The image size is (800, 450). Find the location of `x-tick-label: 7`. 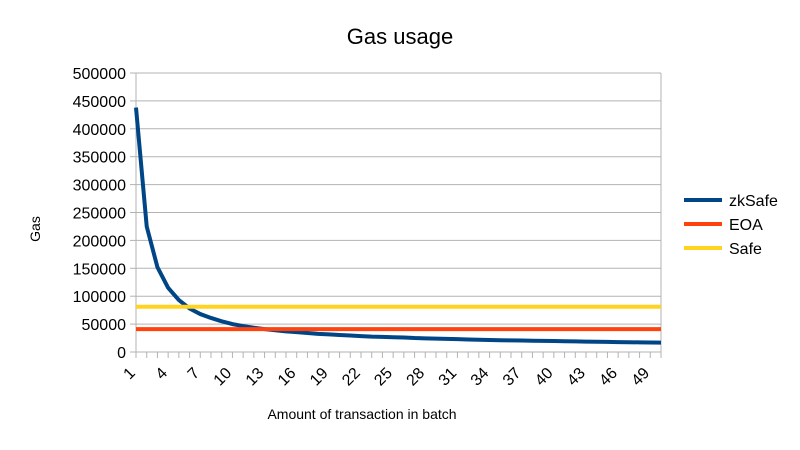

x-tick-label: 7 is located at coordinates (194, 374).